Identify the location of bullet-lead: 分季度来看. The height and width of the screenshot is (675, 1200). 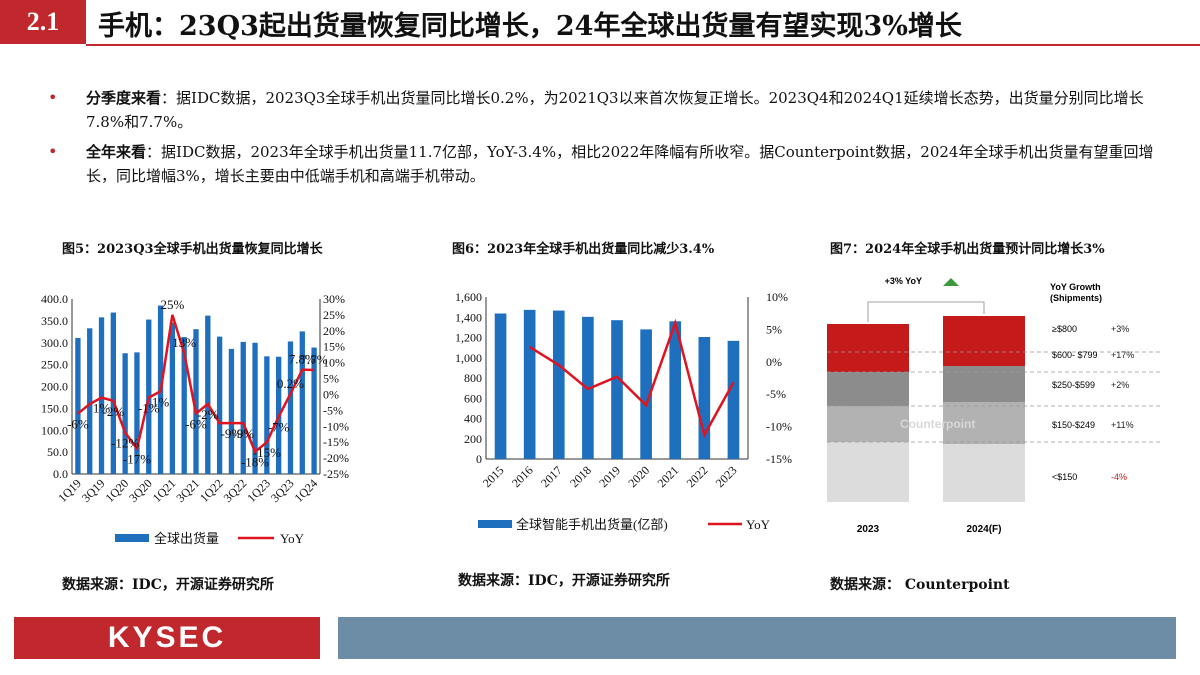
(124, 98).